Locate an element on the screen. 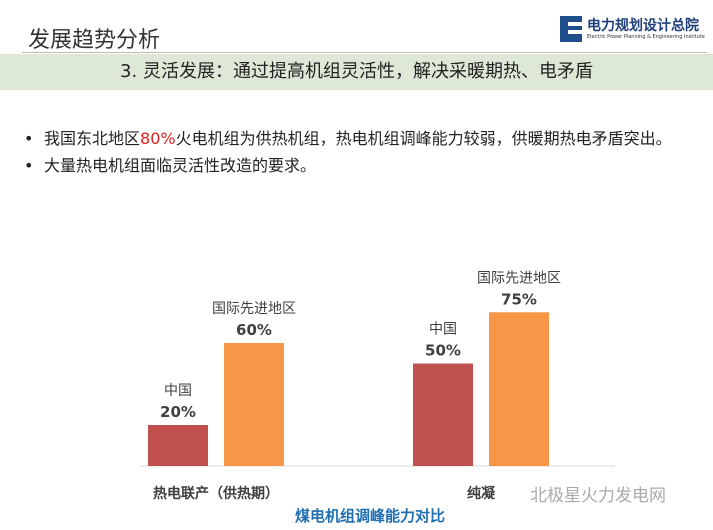 The height and width of the screenshot is (530, 713). page-title: 发展趋势分析 is located at coordinates (94, 40).